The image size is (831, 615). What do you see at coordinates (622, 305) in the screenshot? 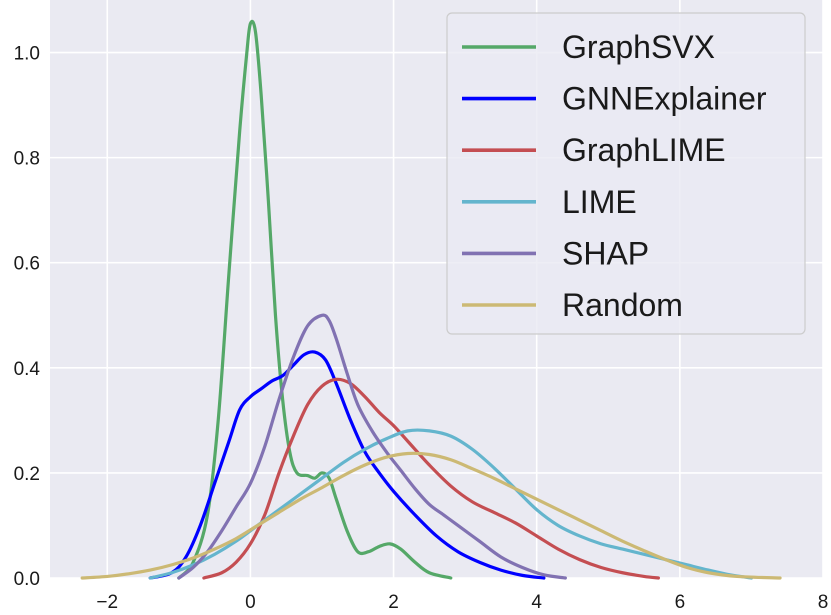
I see `legend-label-random: Random` at bounding box center [622, 305].